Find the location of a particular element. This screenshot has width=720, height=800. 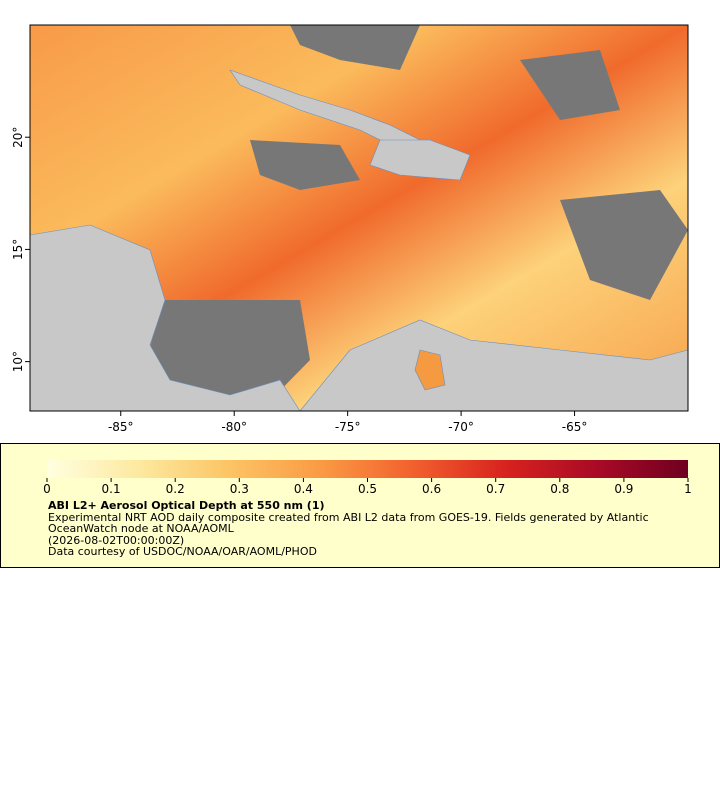

colorbar-tick-label: 0.5 is located at coordinates (367, 489).